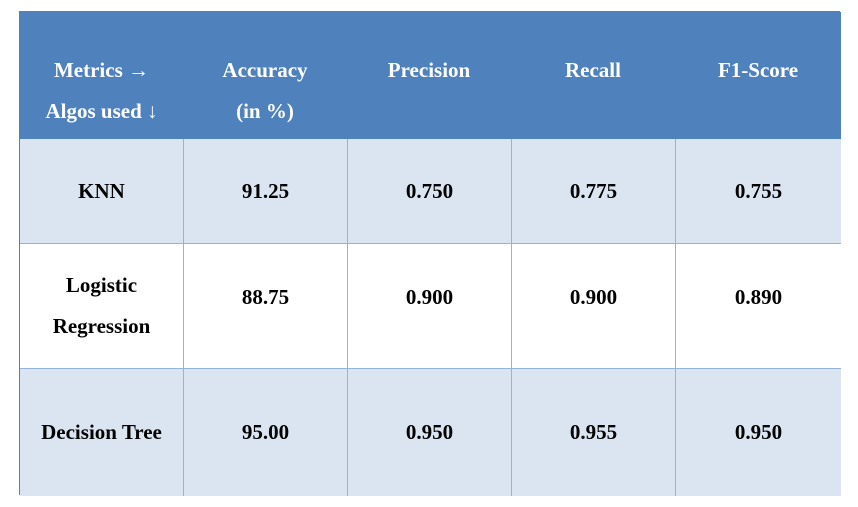 This screenshot has height=507, width=858. What do you see at coordinates (101, 432) in the screenshot?
I see `row-dtree-algo: Decision Tree` at bounding box center [101, 432].